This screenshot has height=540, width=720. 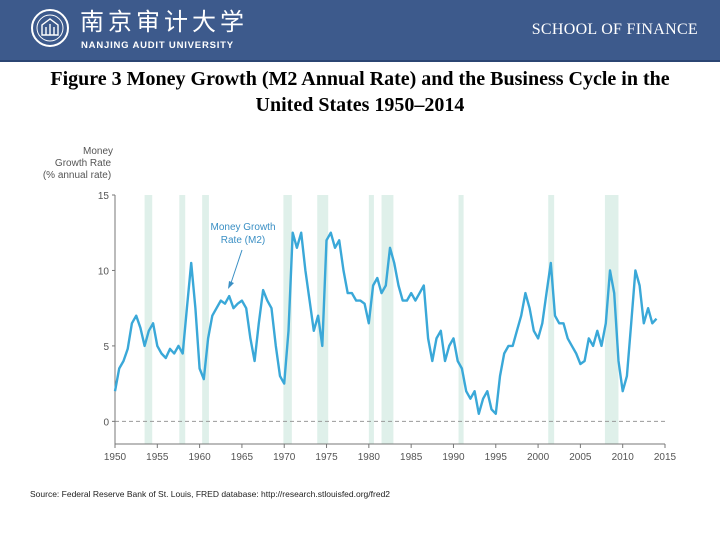 What do you see at coordinates (623, 457) in the screenshot?
I see `x-tick-label-2010: 2010` at bounding box center [623, 457].